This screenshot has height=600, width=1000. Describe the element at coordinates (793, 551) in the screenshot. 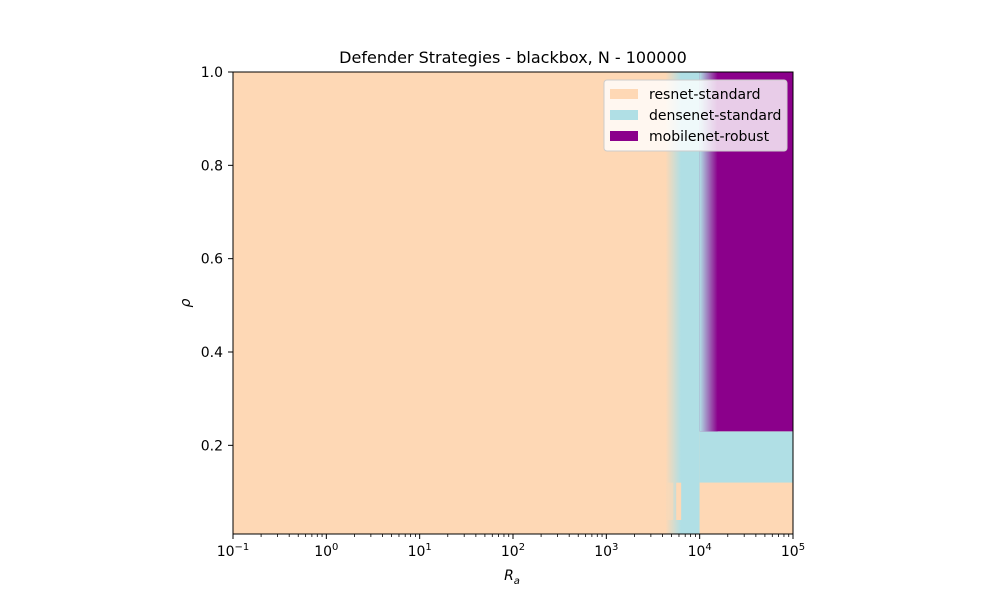

I see `x-tick-label: 10⁵` at that location.